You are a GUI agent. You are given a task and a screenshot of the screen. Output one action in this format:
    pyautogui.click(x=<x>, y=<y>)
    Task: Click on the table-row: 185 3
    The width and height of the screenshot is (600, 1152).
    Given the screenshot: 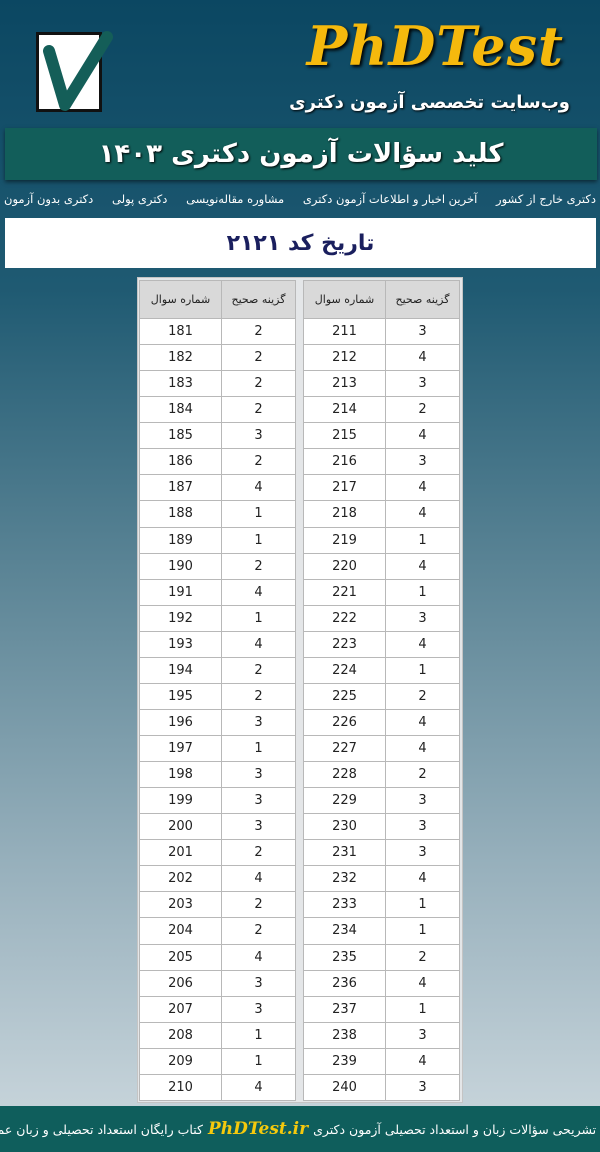 What is the action you would take?
    pyautogui.click(x=217, y=436)
    